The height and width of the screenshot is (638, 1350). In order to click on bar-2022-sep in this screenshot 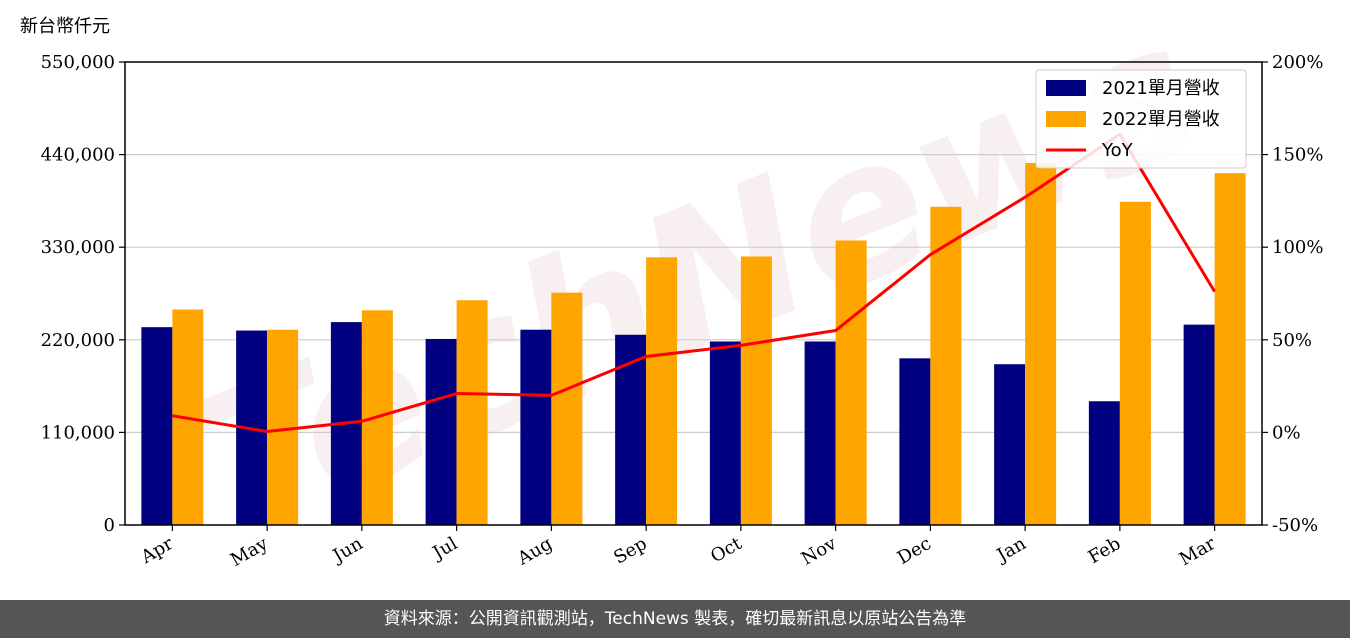, I will do `click(662, 391)`.